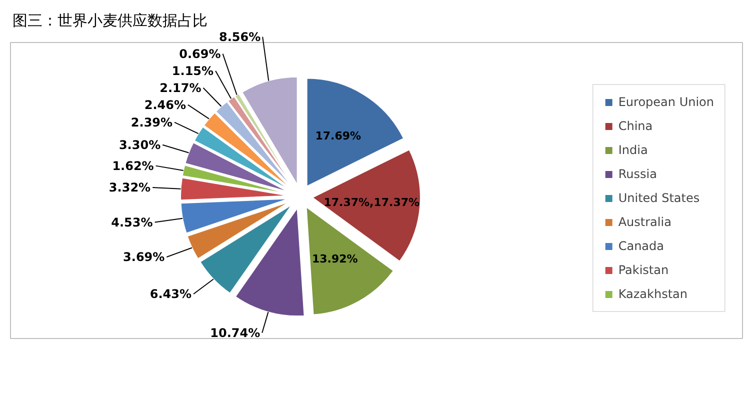 This screenshot has width=753, height=396. Describe the element at coordinates (139, 145) in the screenshot. I see `data-label: 3.30%` at that location.